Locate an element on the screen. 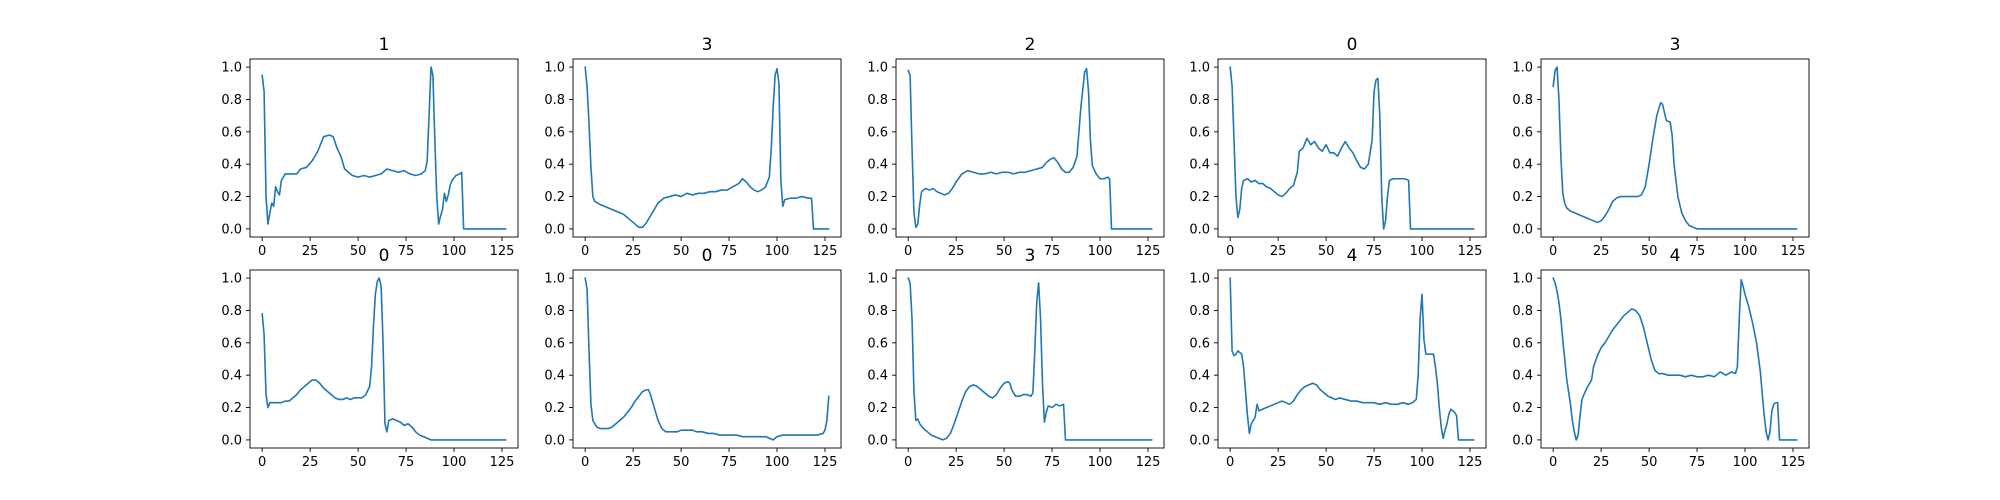 This screenshot has height=500, width=2000. subplot-5: 3 0 25 50 75 100 125 0.0 0.2 0.4 0.6 0.8 1.0 is located at coordinates (1661, 147).